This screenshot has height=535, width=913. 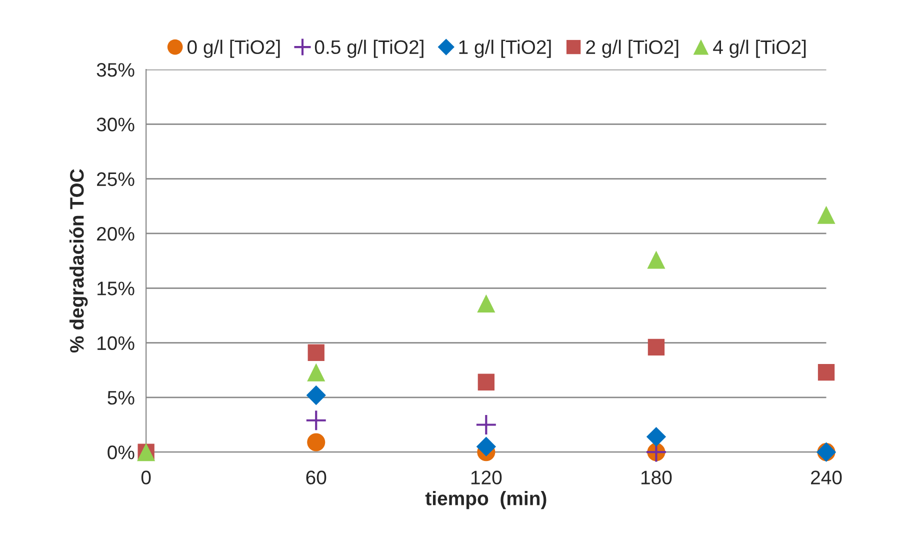 I want to click on y-tick-label: 0%, so click(x=121, y=453).